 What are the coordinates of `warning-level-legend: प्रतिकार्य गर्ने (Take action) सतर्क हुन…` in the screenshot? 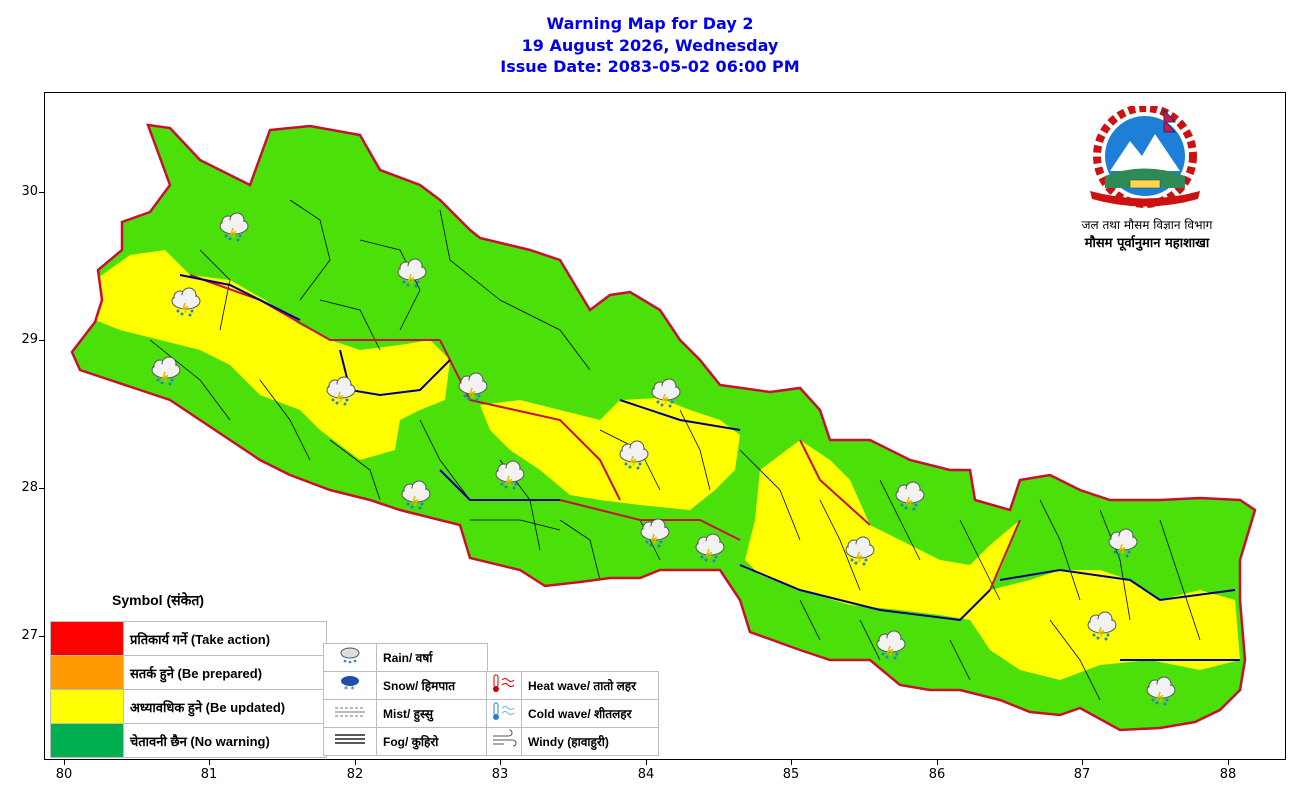 It's located at (188, 689).